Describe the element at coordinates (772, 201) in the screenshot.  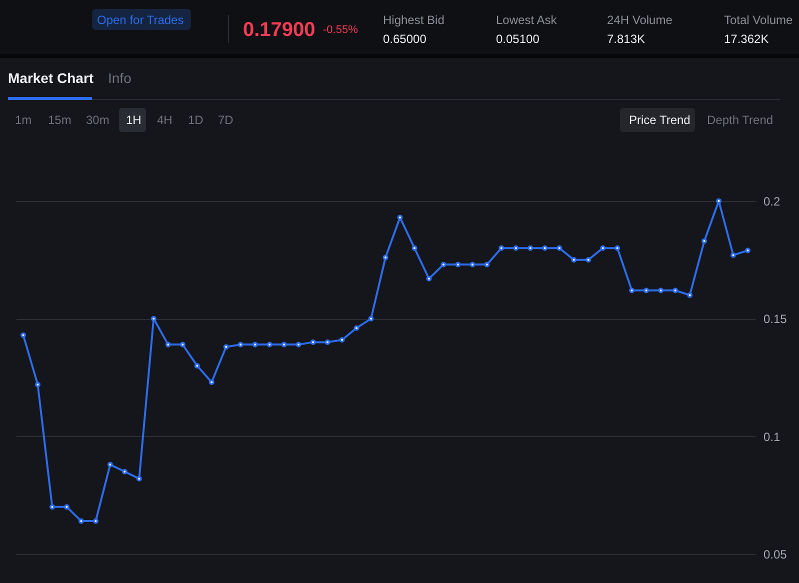
I see `y-tick-label: 0.2` at that location.